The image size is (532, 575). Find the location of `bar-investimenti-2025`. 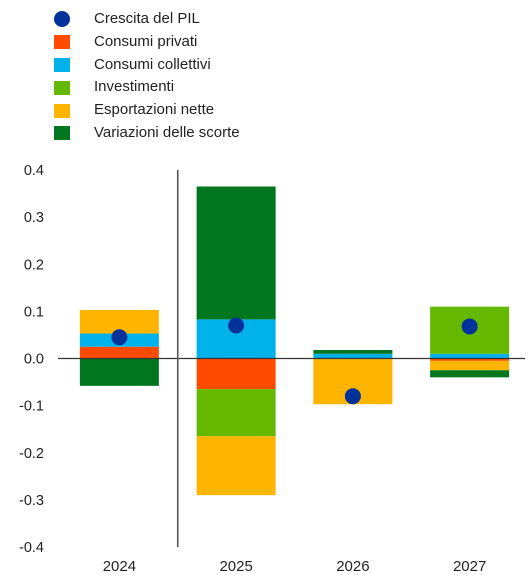

bar-investimenti-2025 is located at coordinates (236, 413).